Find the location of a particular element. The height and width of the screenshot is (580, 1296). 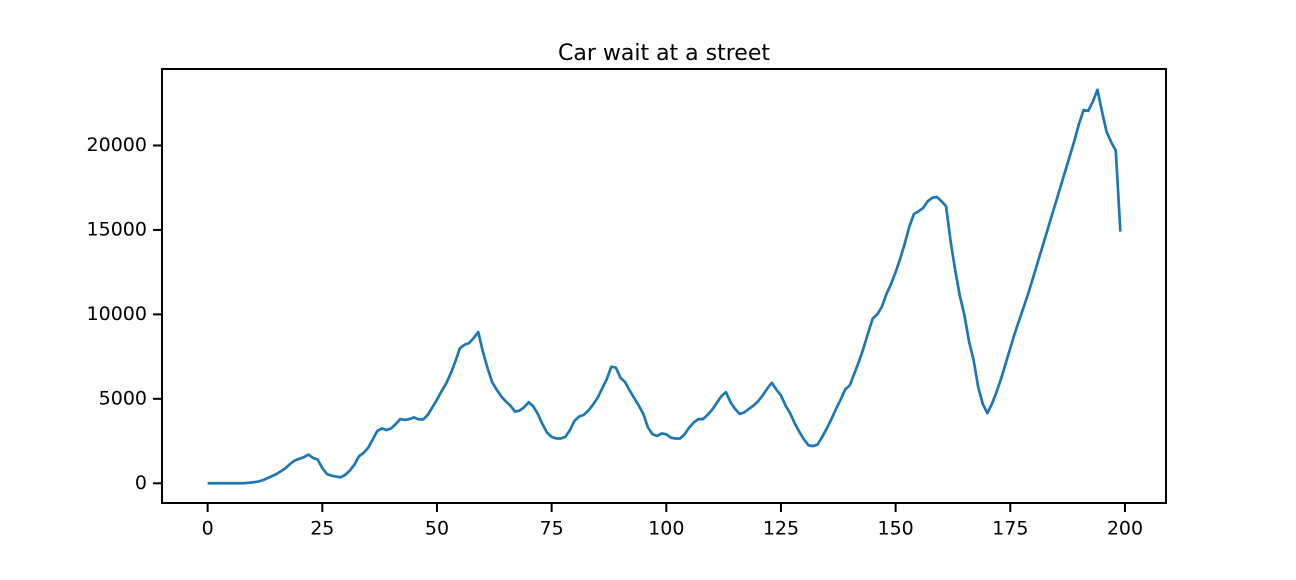

x-tick-label: 0 is located at coordinates (208, 529).